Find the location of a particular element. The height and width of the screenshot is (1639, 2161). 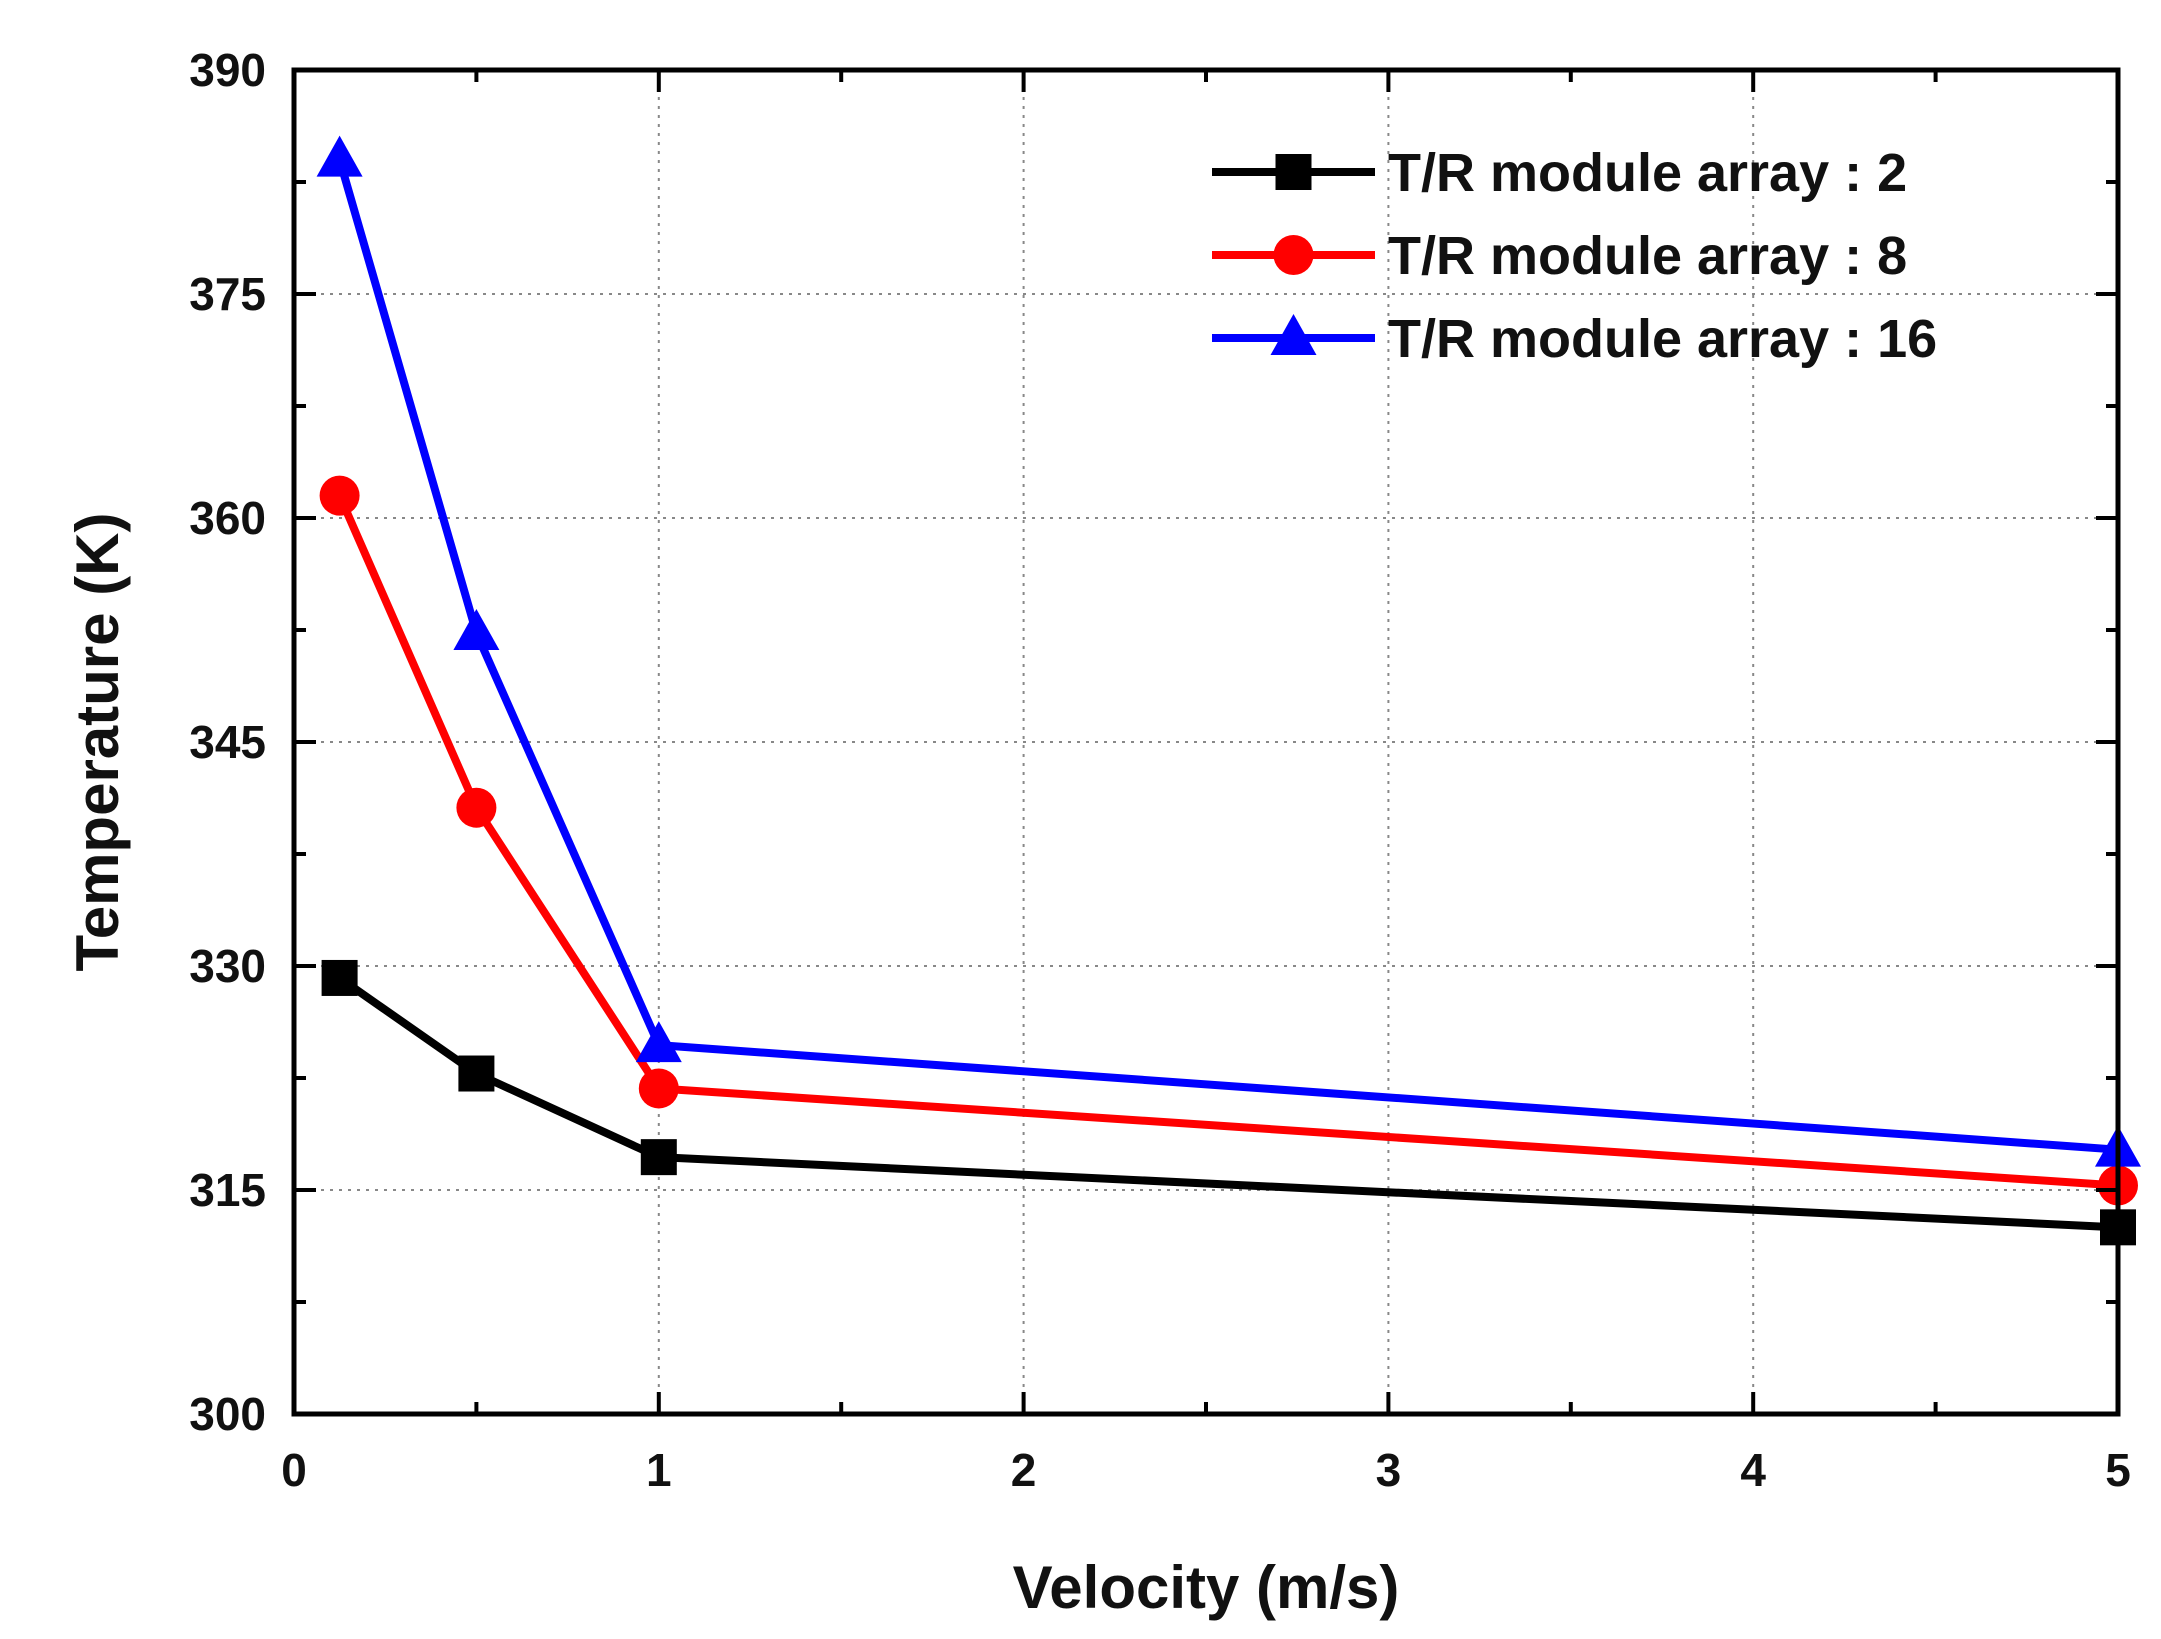

x-tick-label: 1 is located at coordinates (659, 1470).